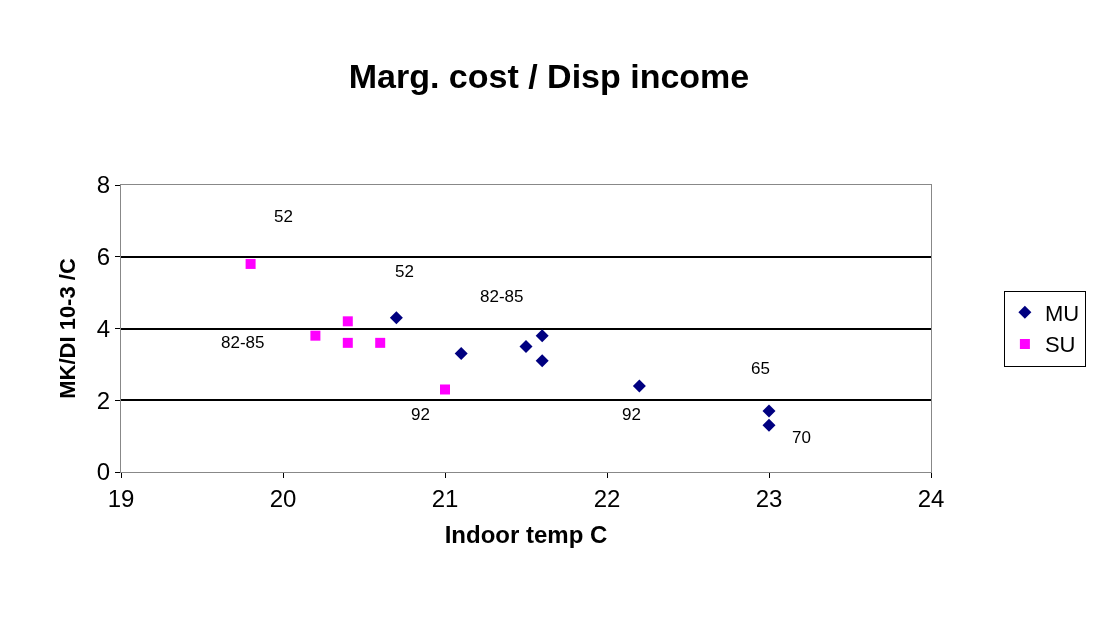  Describe the element at coordinates (67, 328) in the screenshot. I see `y-axis-title: MK/DI 10-3 /C` at that location.